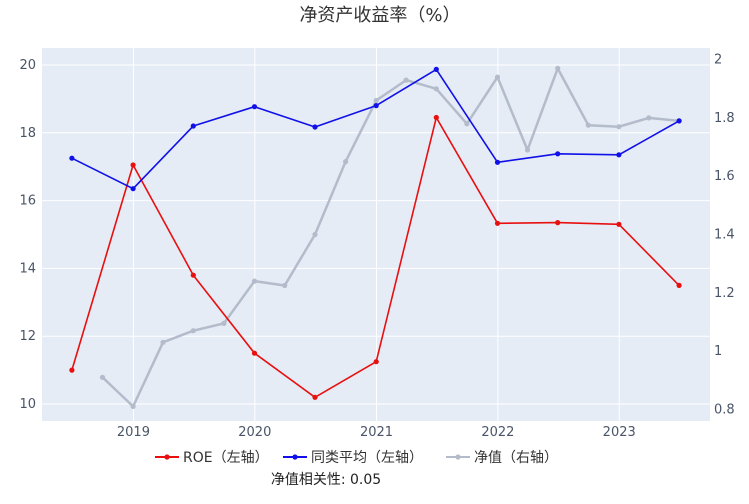  I want to click on y-left-tick-label: 18, so click(27, 133).